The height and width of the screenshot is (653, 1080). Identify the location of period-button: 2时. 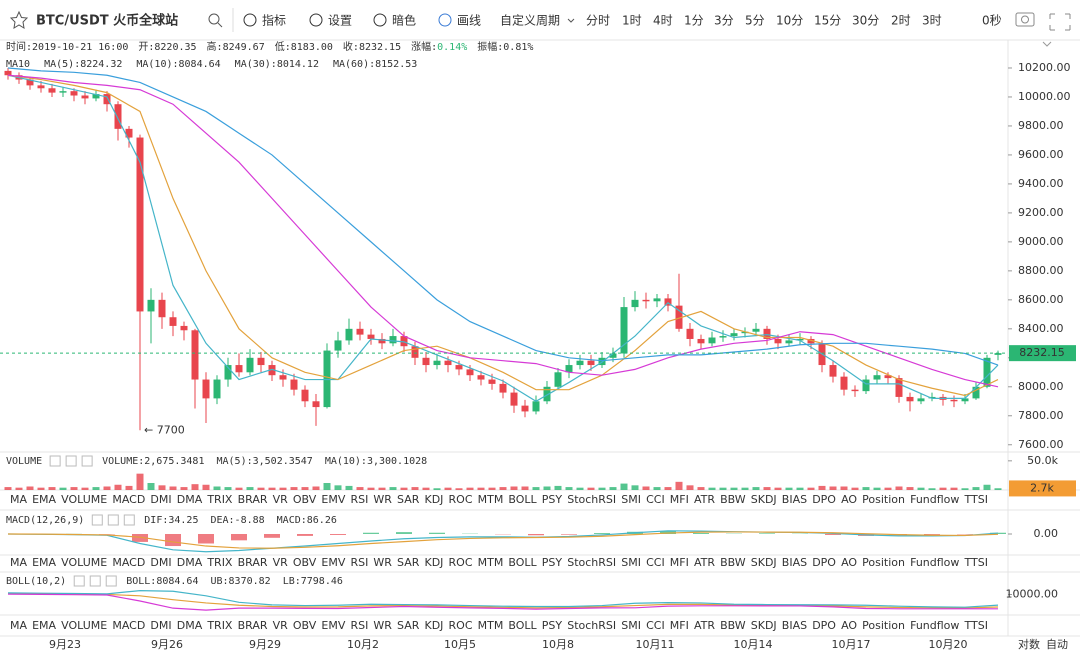
(901, 21).